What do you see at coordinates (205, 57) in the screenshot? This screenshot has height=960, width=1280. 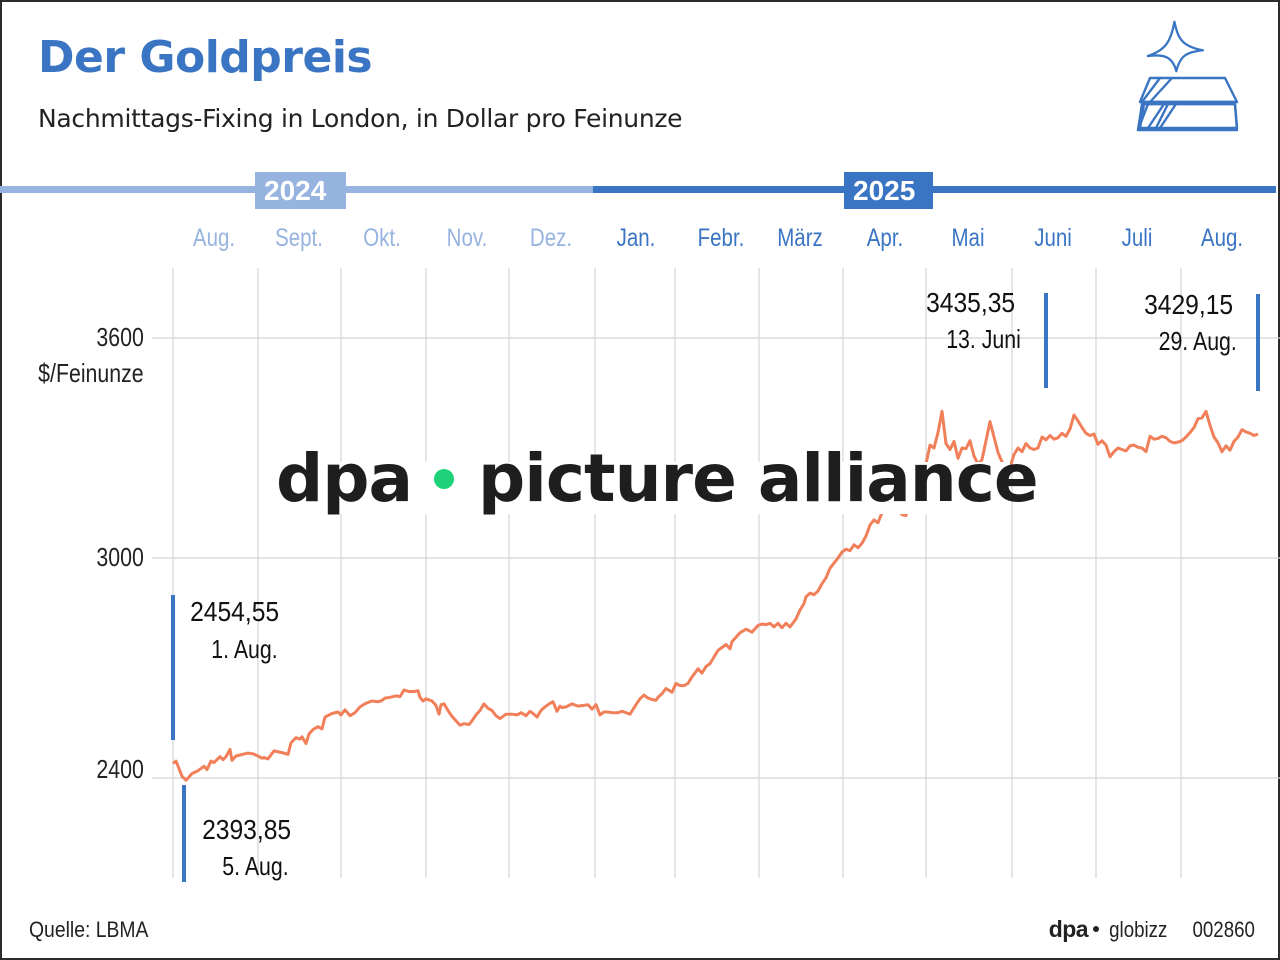 I see `chart-title: Der Goldpreis` at bounding box center [205, 57].